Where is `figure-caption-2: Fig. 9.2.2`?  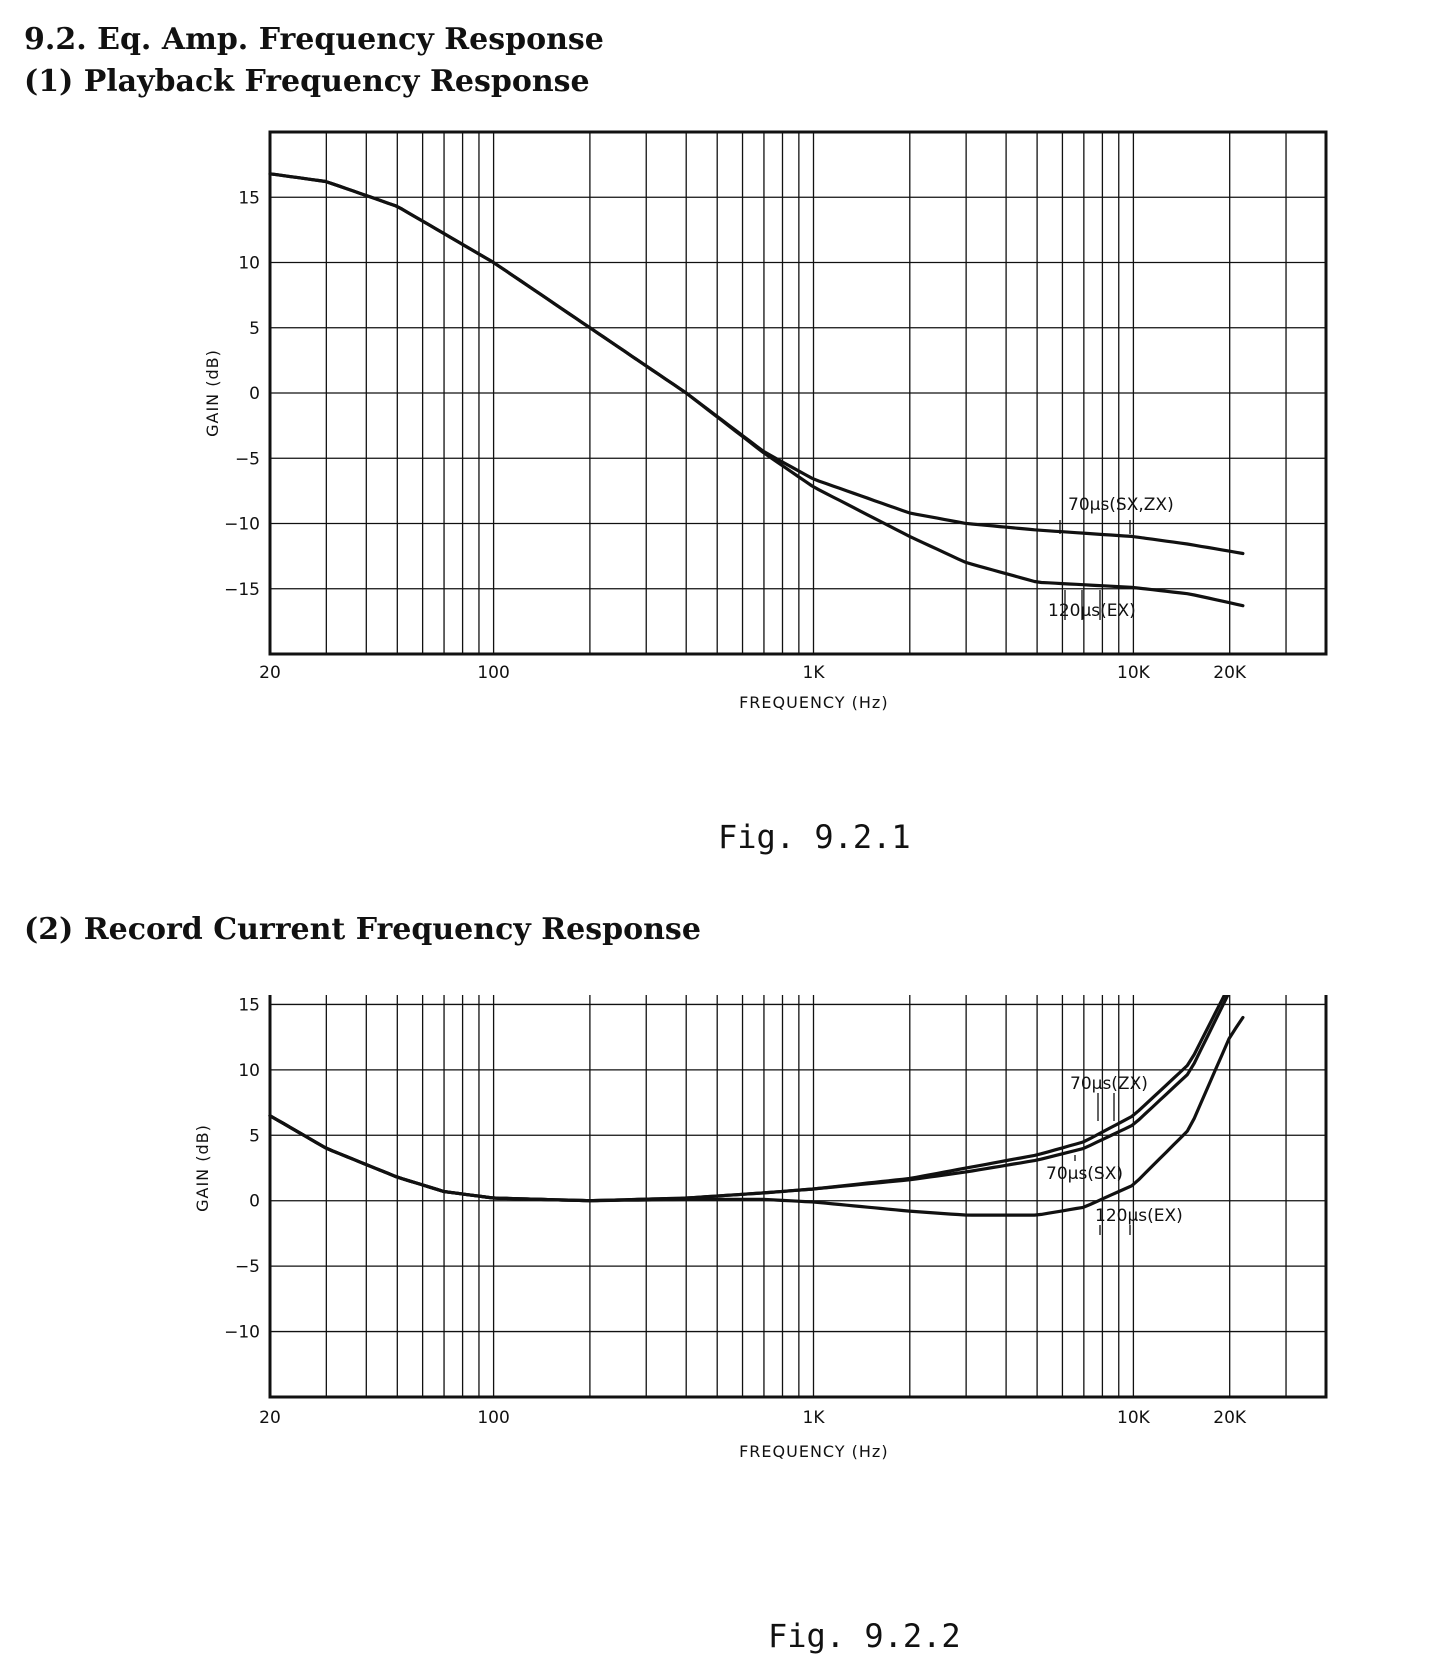 figure-caption-2: Fig. 9.2.2 is located at coordinates (864, 1636).